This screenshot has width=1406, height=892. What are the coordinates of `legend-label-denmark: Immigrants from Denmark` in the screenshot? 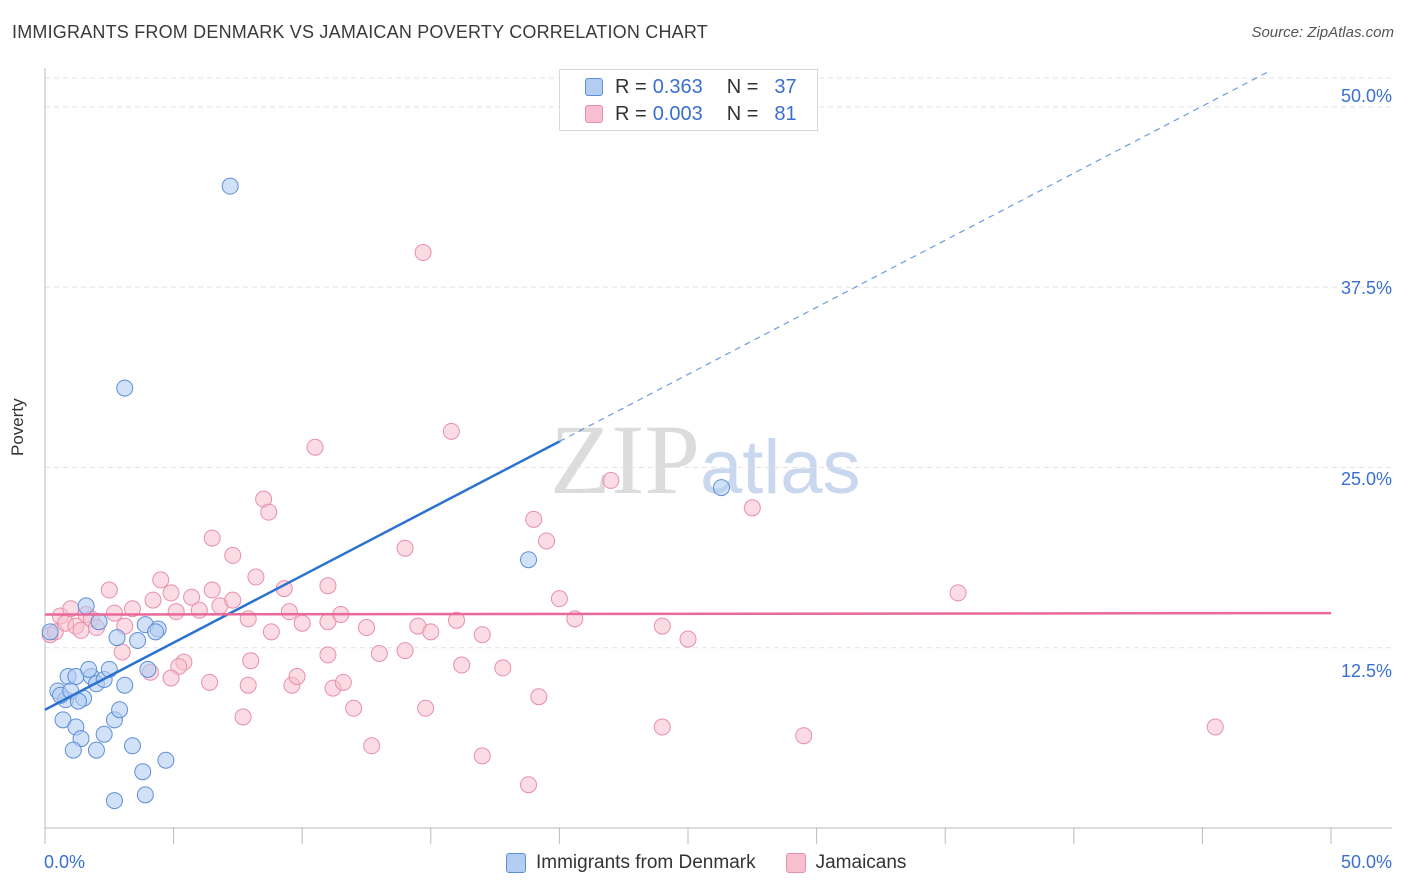 It's located at (646, 862).